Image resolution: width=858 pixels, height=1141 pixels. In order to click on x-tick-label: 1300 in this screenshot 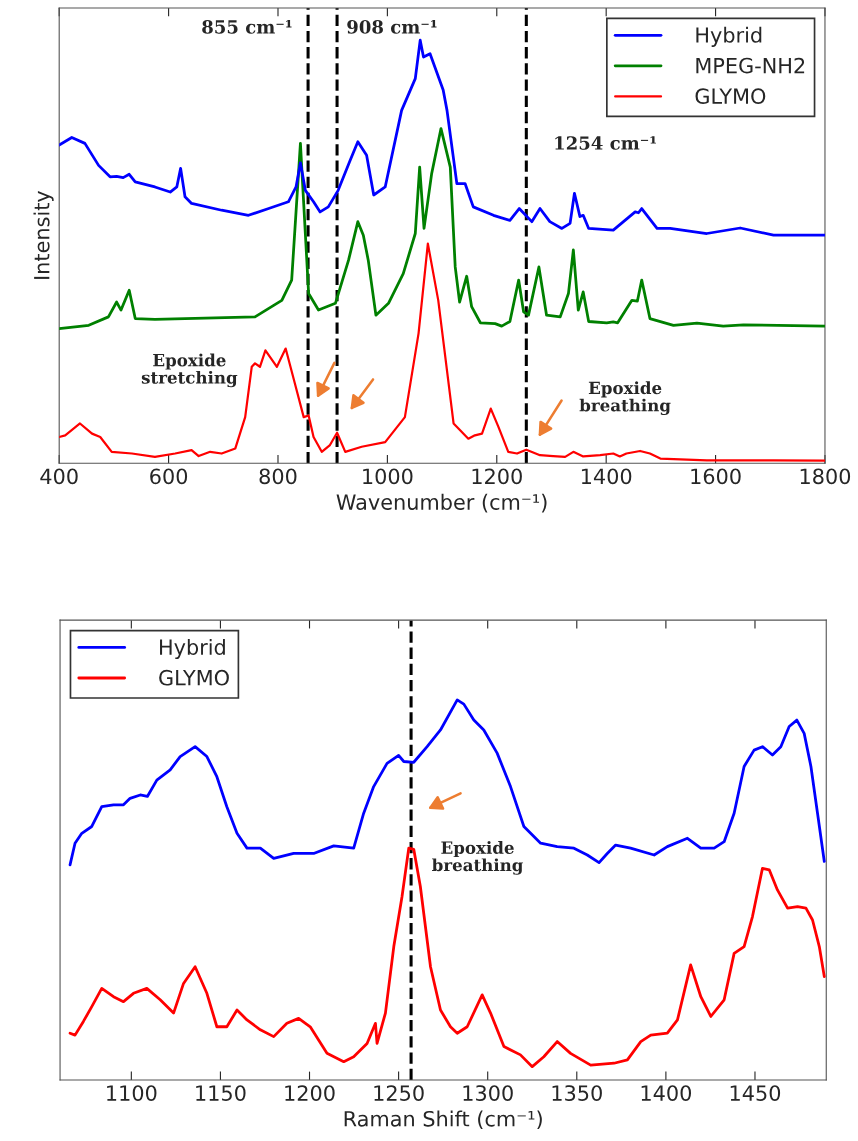, I will do `click(488, 1093)`.